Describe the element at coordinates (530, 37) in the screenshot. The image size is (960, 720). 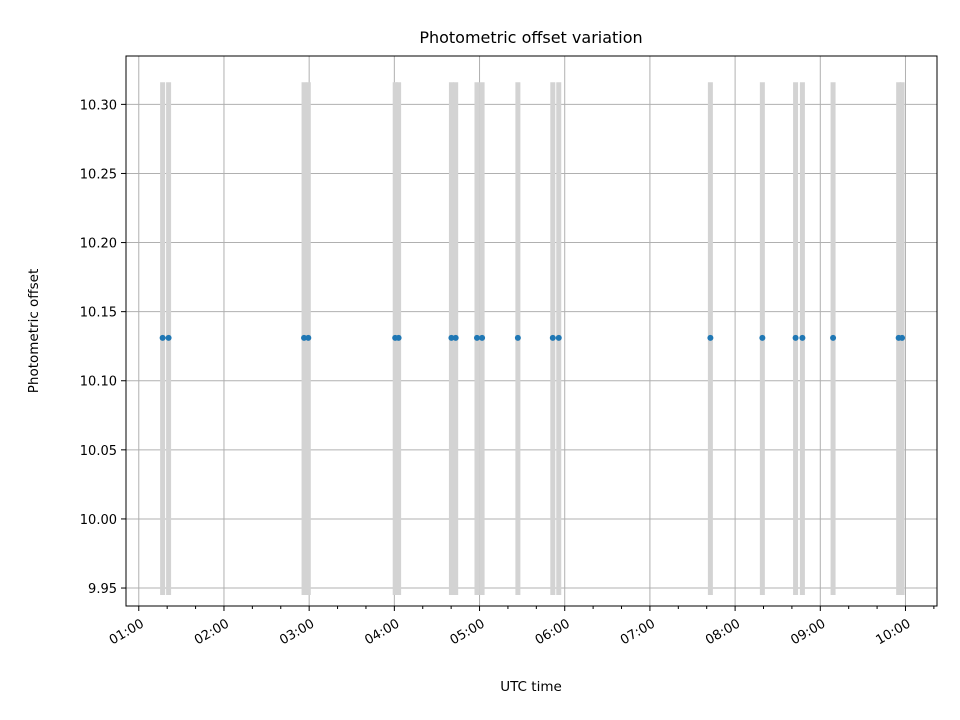
I see `chart-title: Photometric offset variation` at that location.